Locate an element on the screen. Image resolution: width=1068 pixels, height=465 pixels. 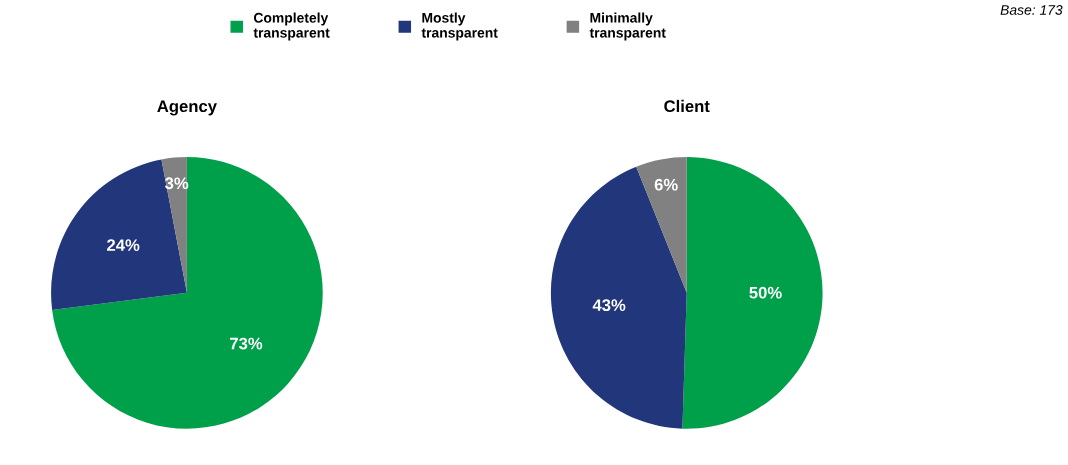
data-label: 43% is located at coordinates (609, 305).